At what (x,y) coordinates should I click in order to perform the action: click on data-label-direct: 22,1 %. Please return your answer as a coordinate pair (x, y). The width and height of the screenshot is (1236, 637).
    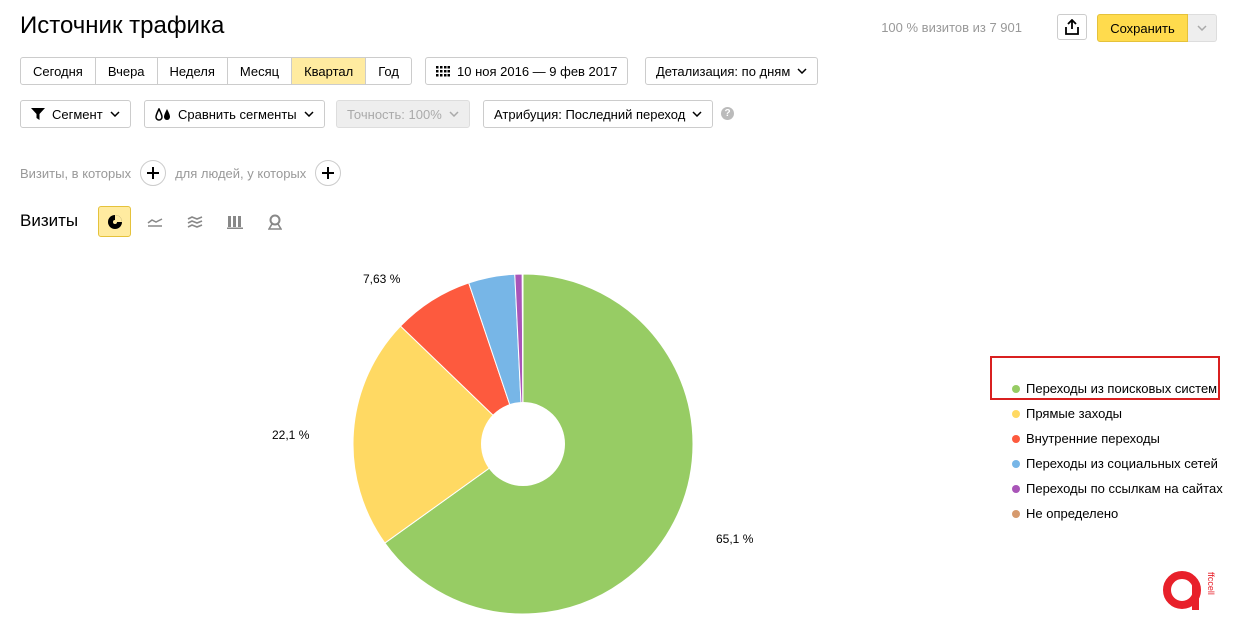
    Looking at the image, I should click on (291, 435).